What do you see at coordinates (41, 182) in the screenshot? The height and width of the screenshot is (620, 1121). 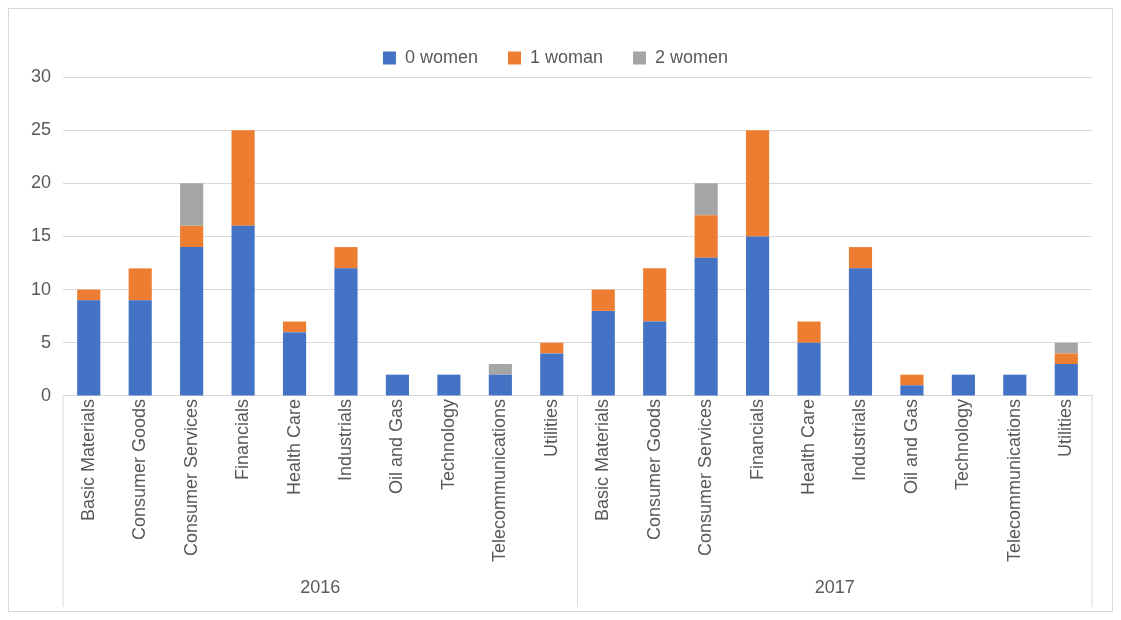 I see `y-tick-label: 20` at bounding box center [41, 182].